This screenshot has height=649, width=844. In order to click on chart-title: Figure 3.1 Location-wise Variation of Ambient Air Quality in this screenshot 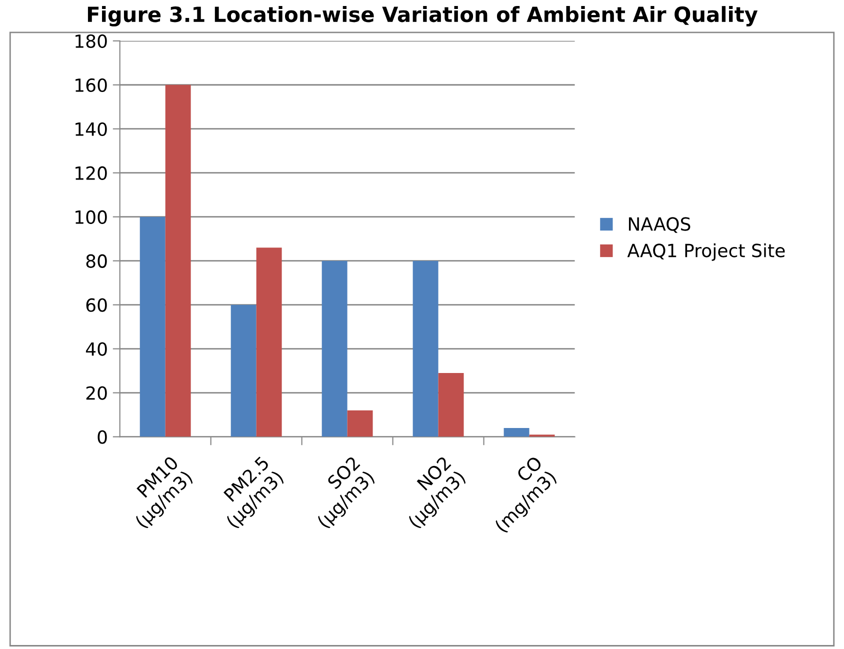, I will do `click(423, 16)`.